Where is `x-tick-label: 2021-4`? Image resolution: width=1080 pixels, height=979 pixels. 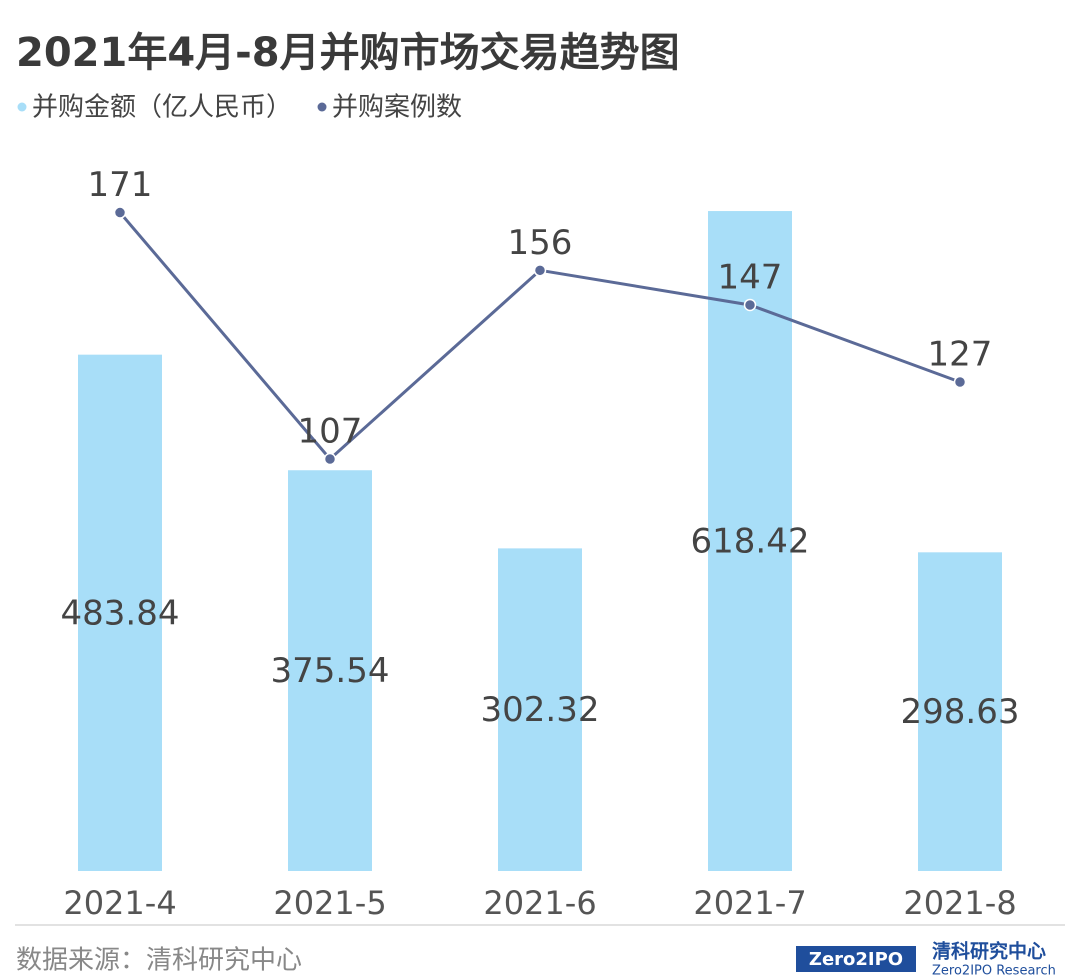 x-tick-label: 2021-4 is located at coordinates (119, 903).